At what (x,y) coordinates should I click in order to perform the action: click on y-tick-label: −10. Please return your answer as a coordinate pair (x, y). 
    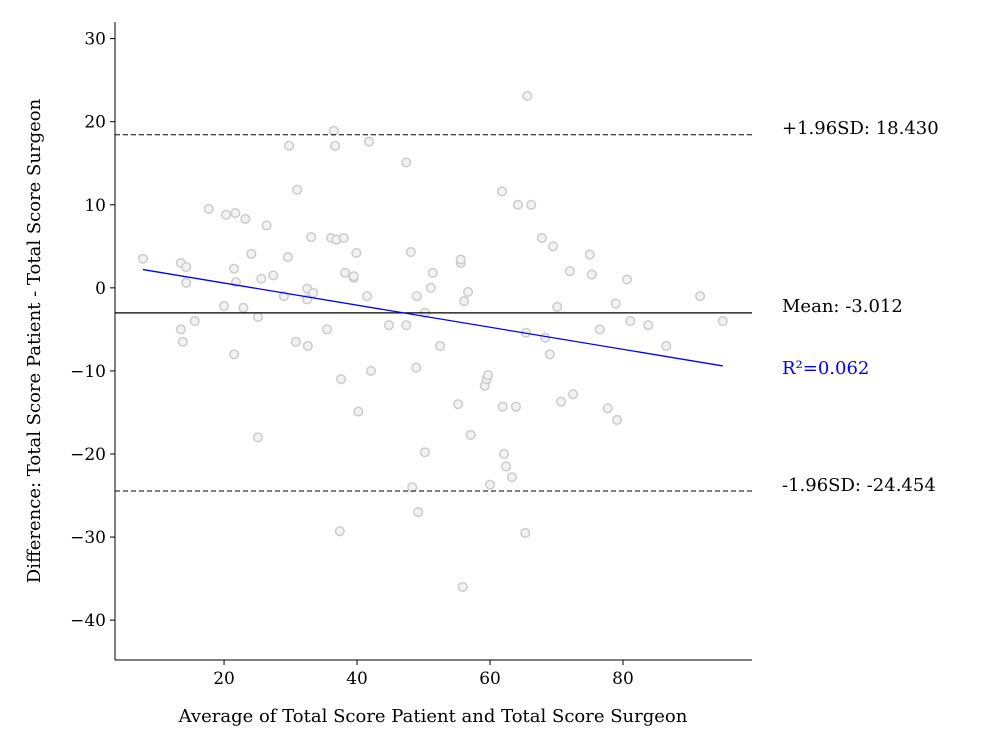
    Looking at the image, I should click on (88, 372).